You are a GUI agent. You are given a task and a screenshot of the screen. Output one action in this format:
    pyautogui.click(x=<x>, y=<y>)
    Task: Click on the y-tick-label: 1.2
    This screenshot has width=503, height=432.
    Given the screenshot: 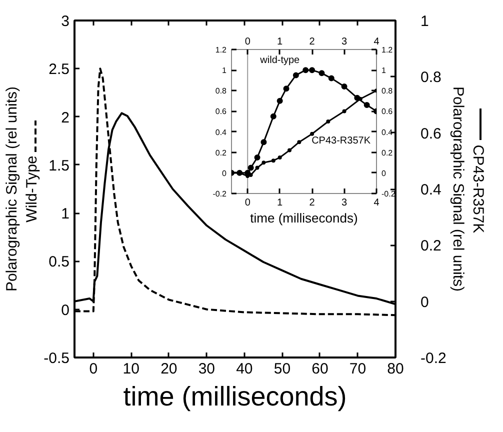 What is the action you would take?
    pyautogui.click(x=221, y=50)
    